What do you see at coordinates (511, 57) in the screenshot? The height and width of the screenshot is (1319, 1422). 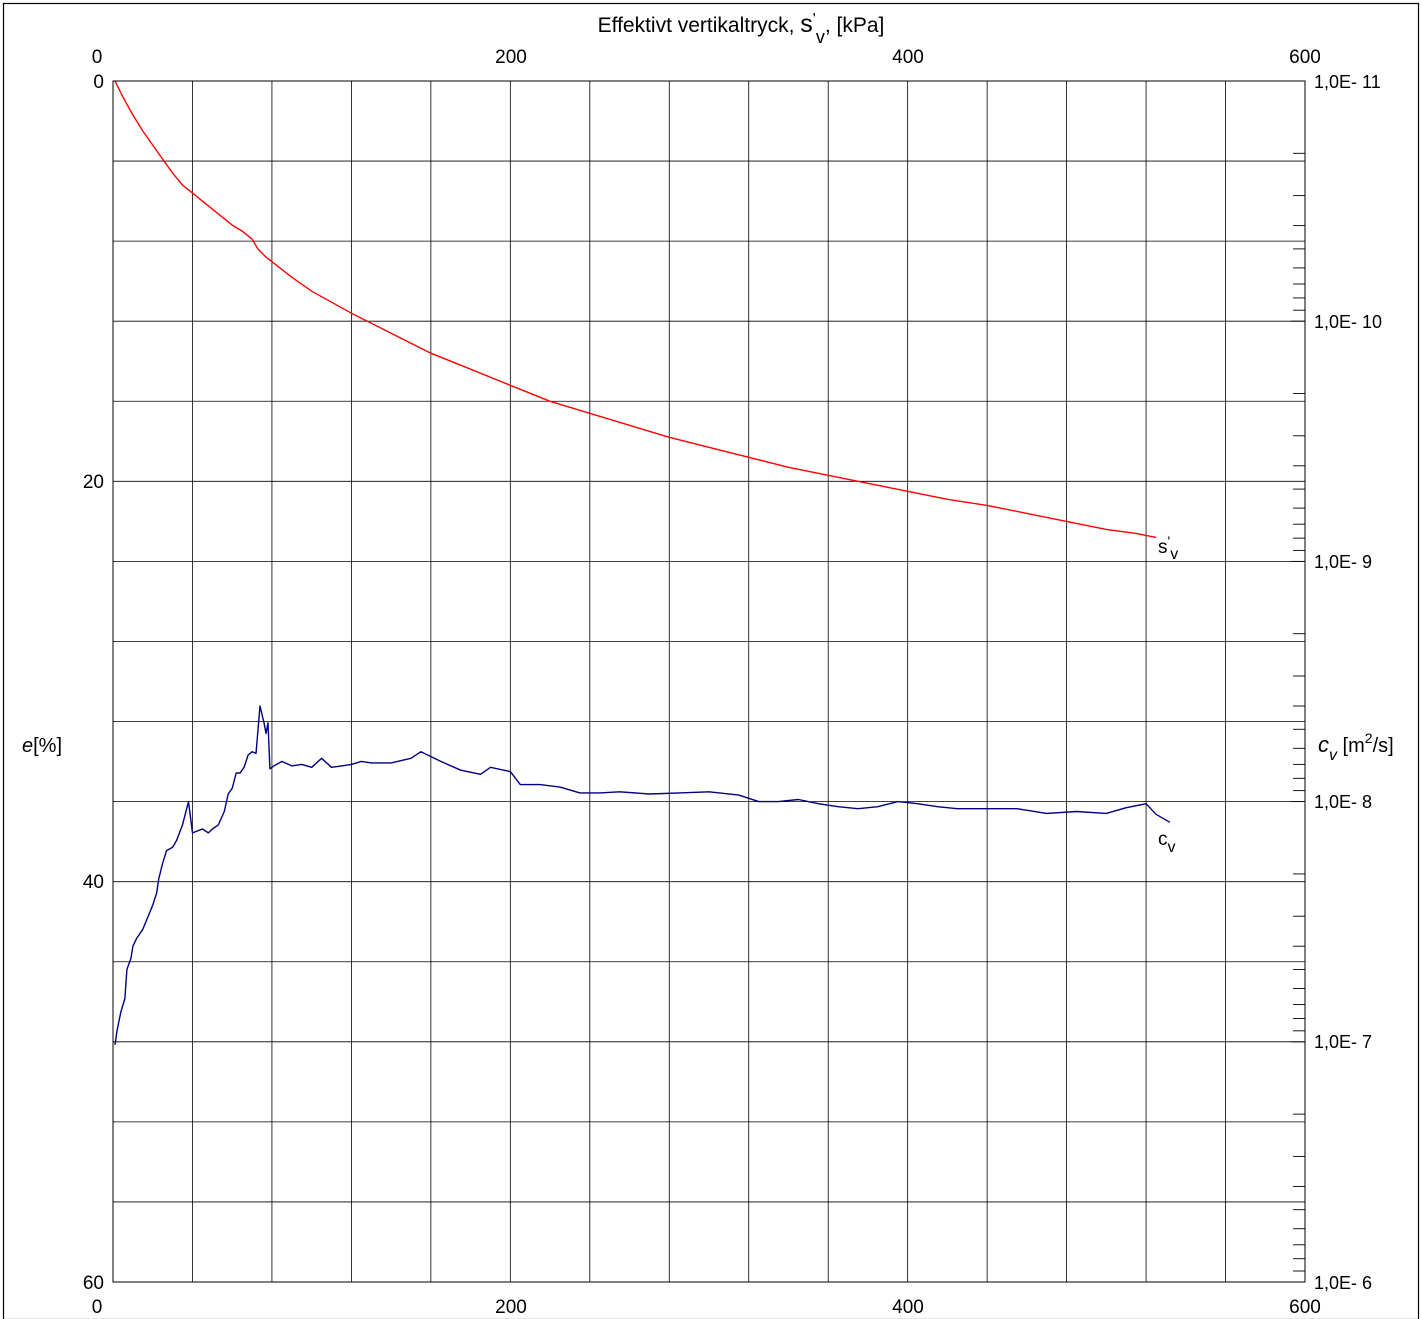 I see `x-top-tick-label: 200` at bounding box center [511, 57].